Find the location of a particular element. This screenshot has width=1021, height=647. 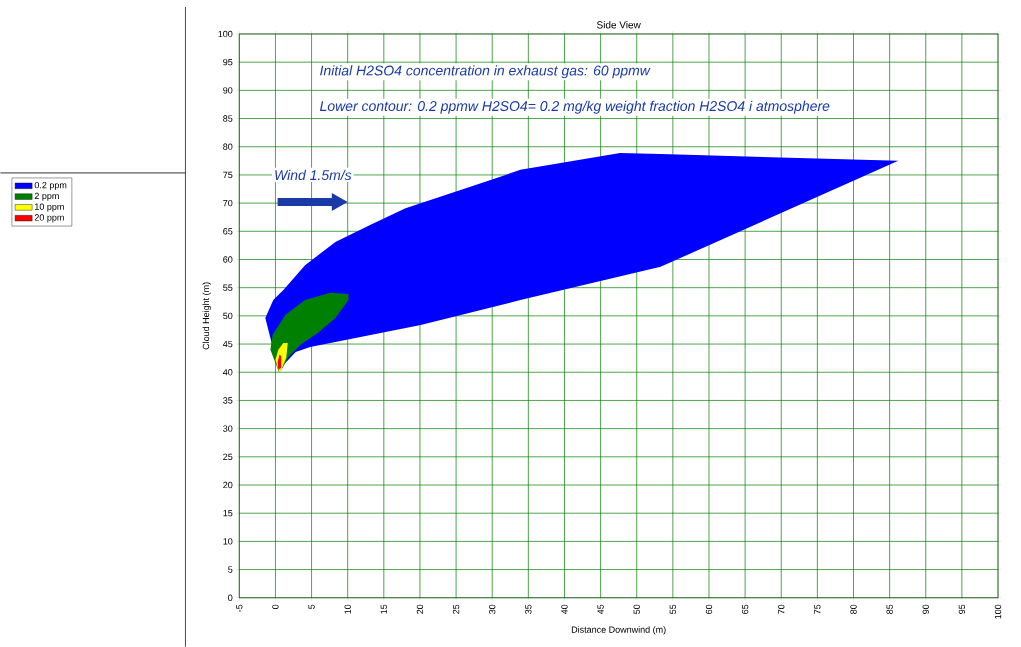

x-tick-label: 50 is located at coordinates (636, 609).